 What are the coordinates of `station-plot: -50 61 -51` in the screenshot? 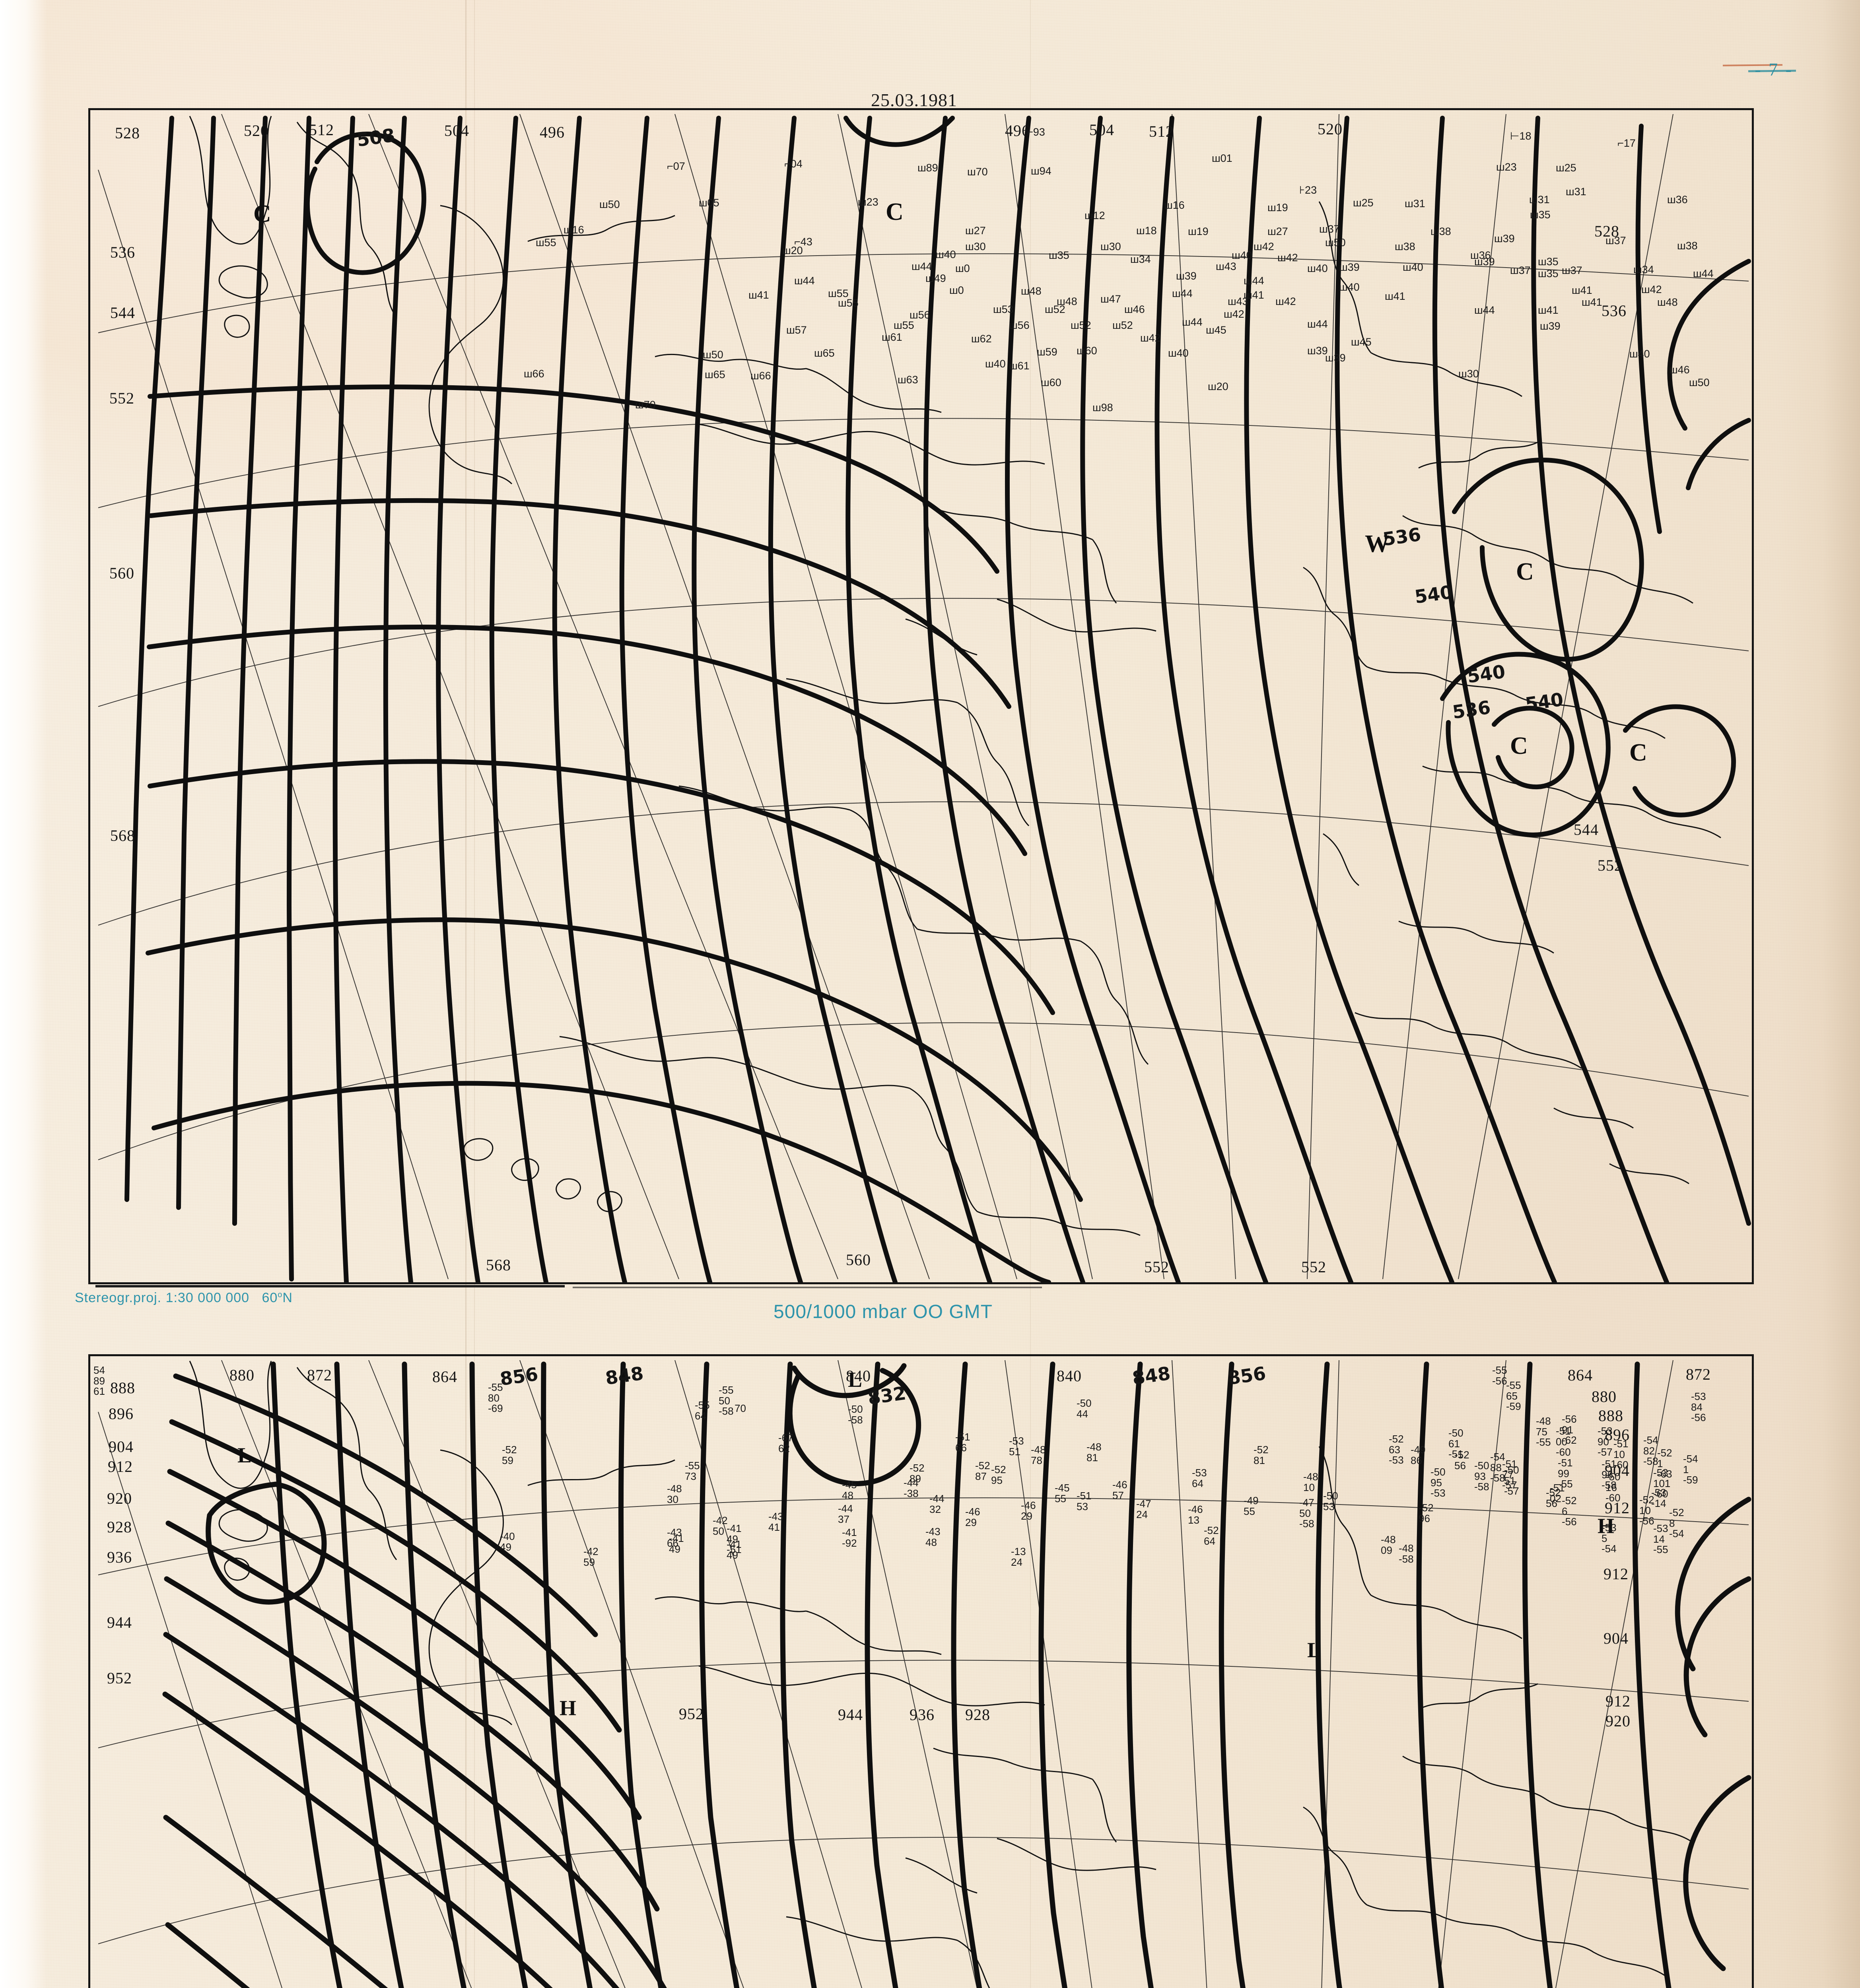 It's located at (1456, 1444).